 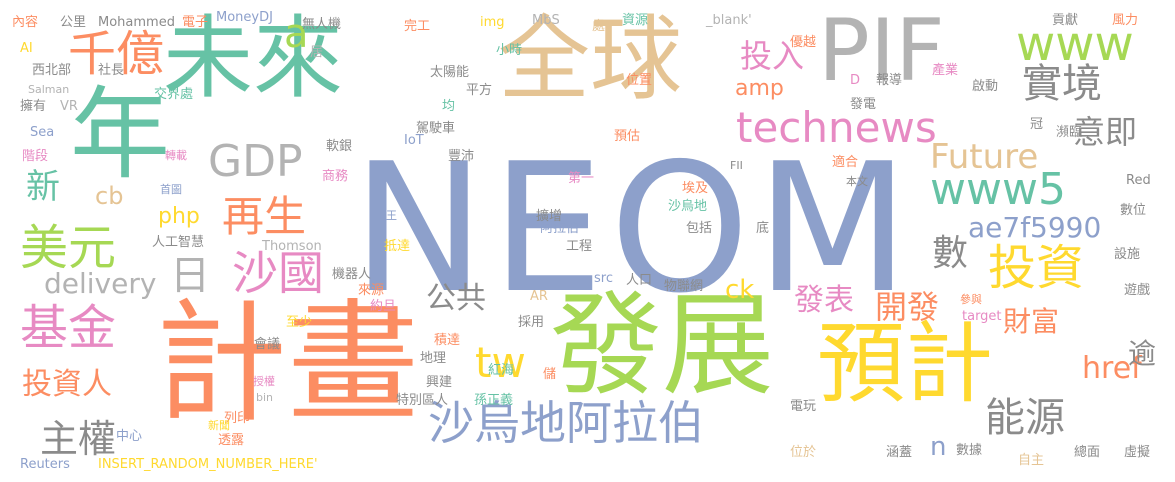 What do you see at coordinates (549, 216) in the screenshot?
I see `word-kuozeng: 擴增` at bounding box center [549, 216].